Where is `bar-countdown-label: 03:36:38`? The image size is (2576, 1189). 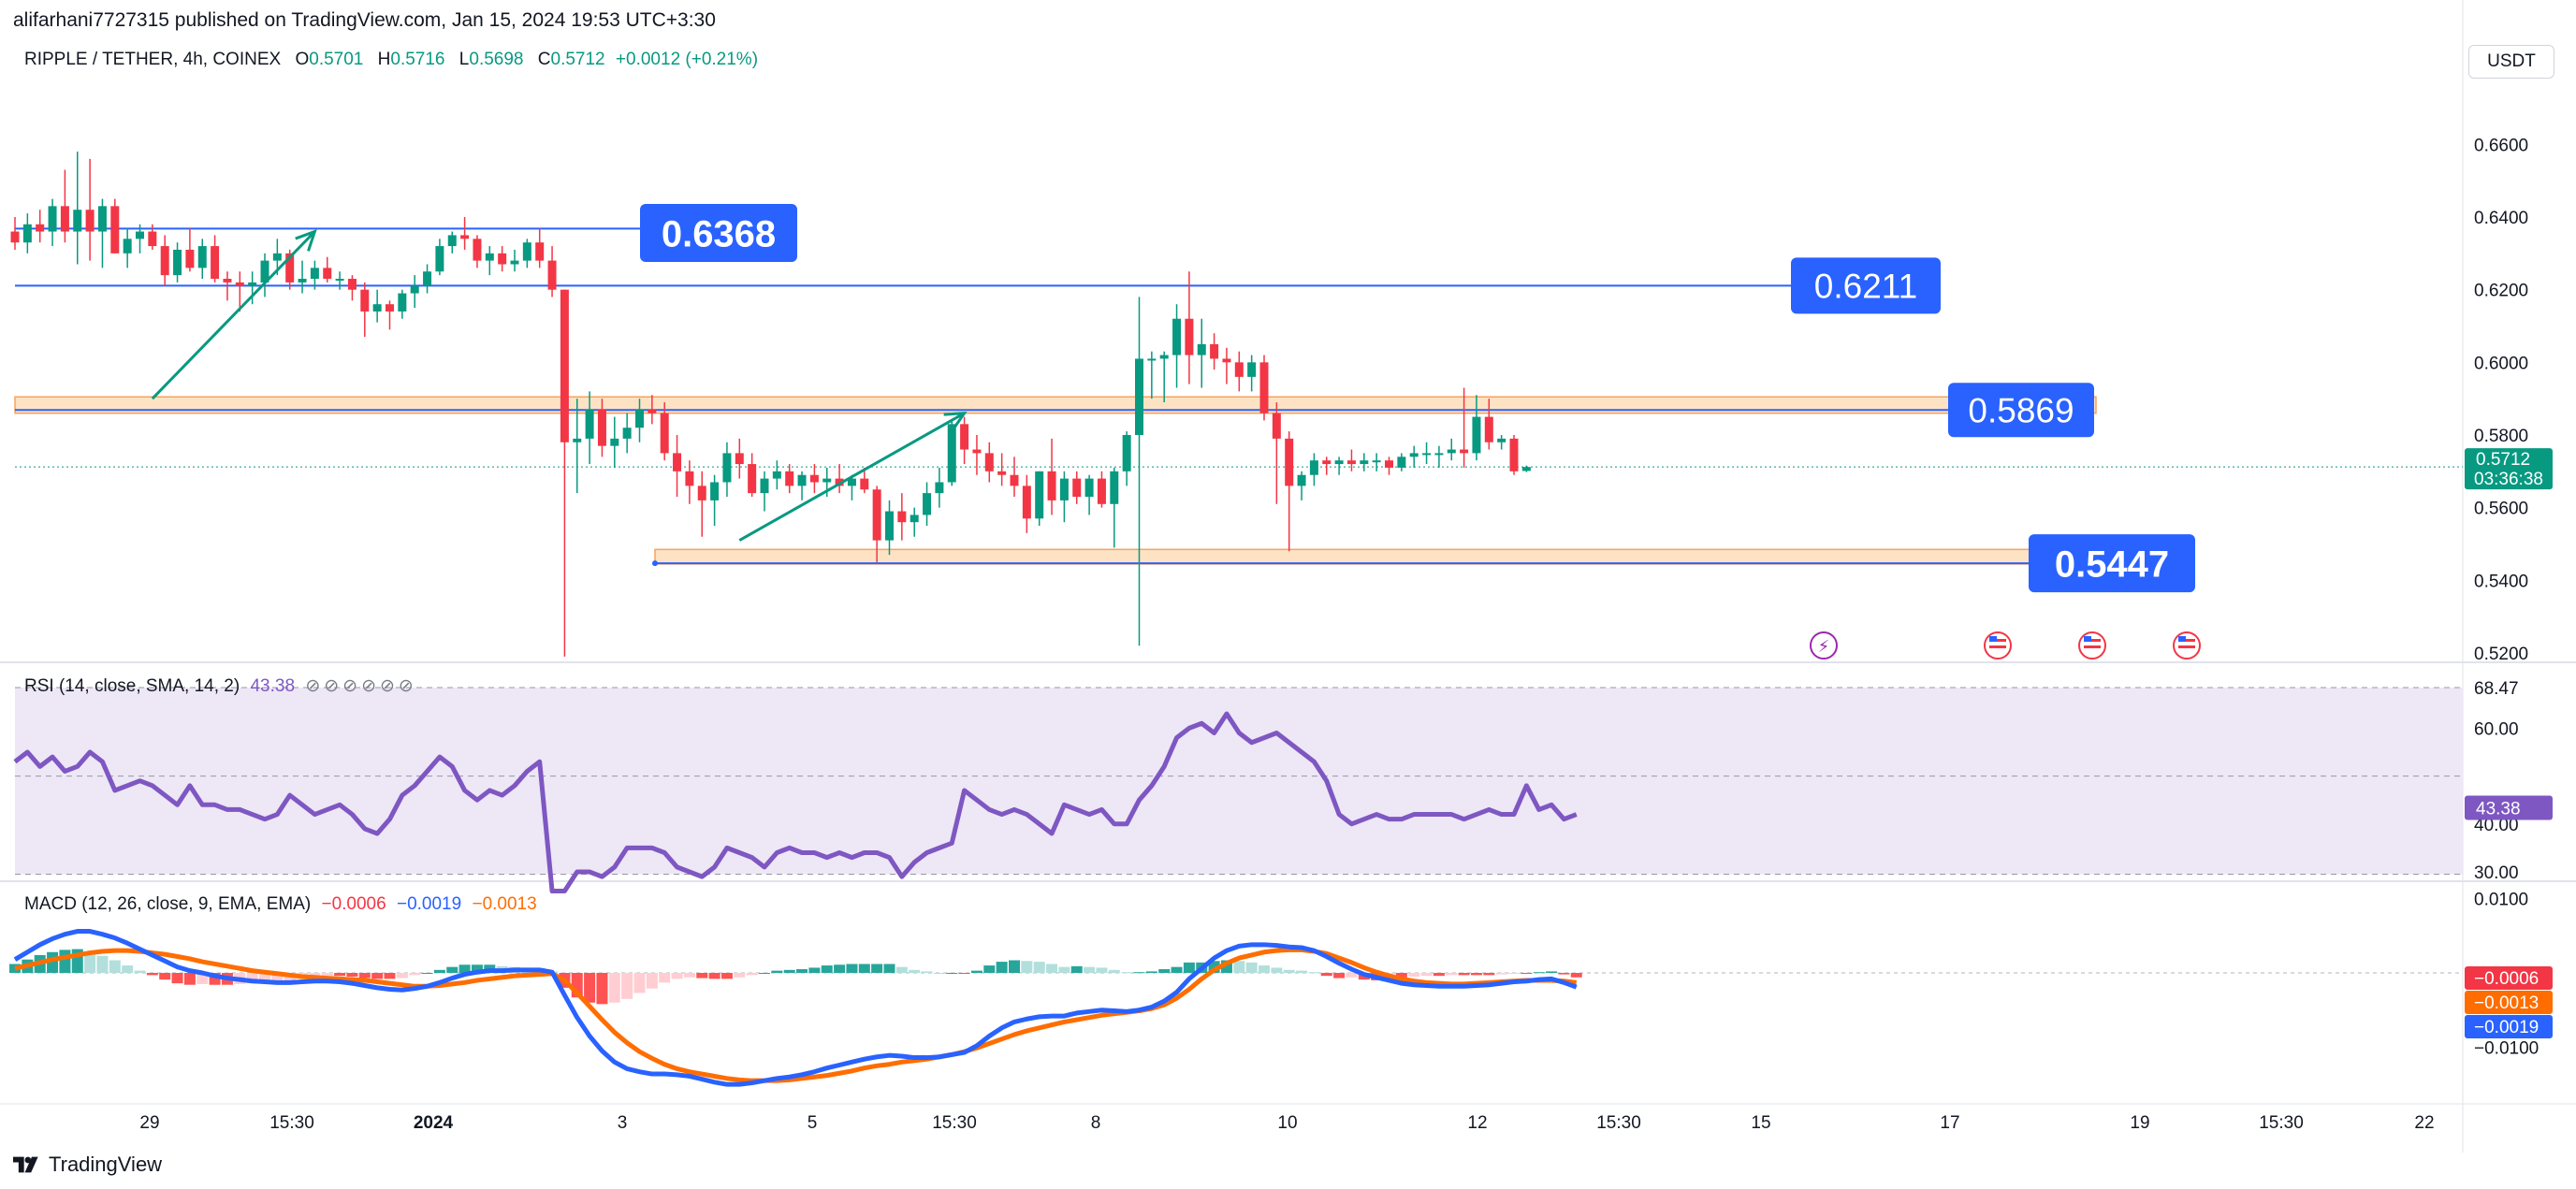 bar-countdown-label: 03:36:38 is located at coordinates (2508, 479).